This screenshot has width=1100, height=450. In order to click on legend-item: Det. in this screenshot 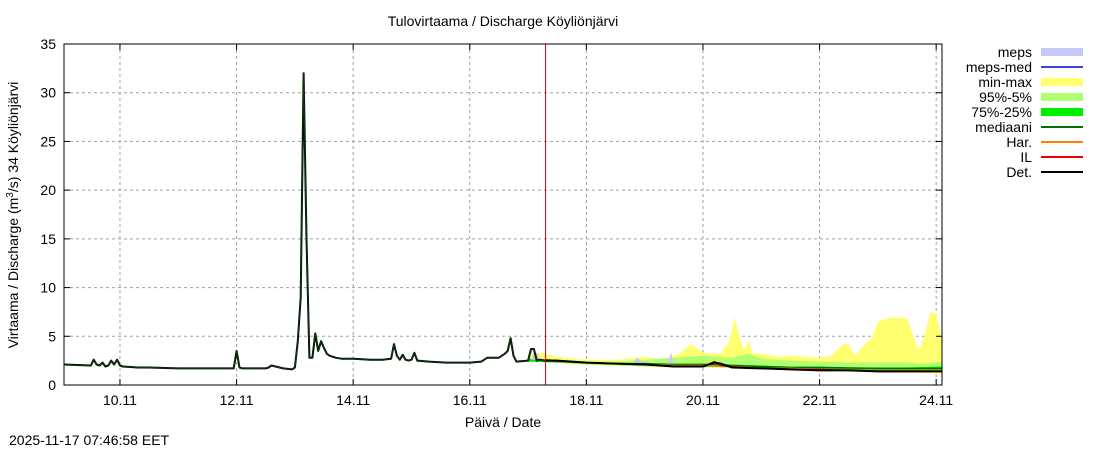, I will do `click(1044, 172)`.